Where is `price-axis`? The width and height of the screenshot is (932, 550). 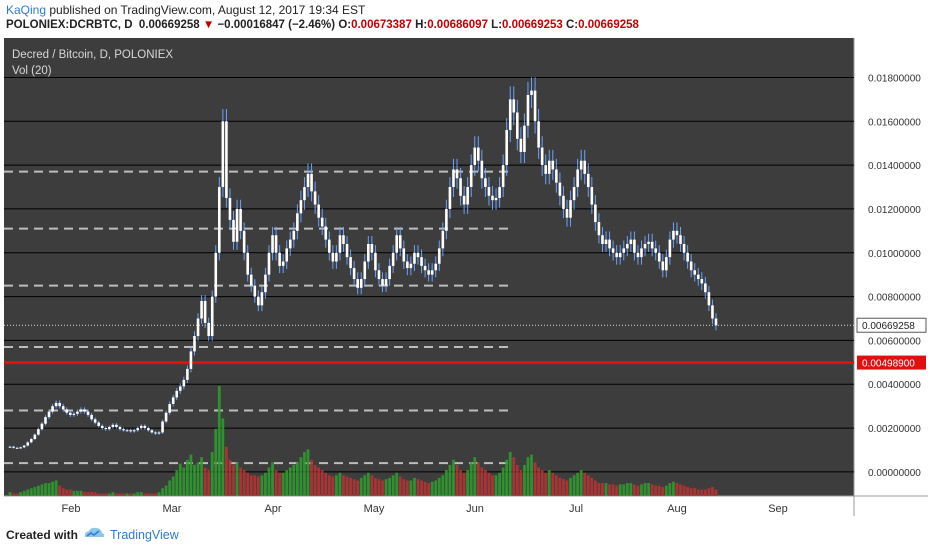 price-axis is located at coordinates (891, 267).